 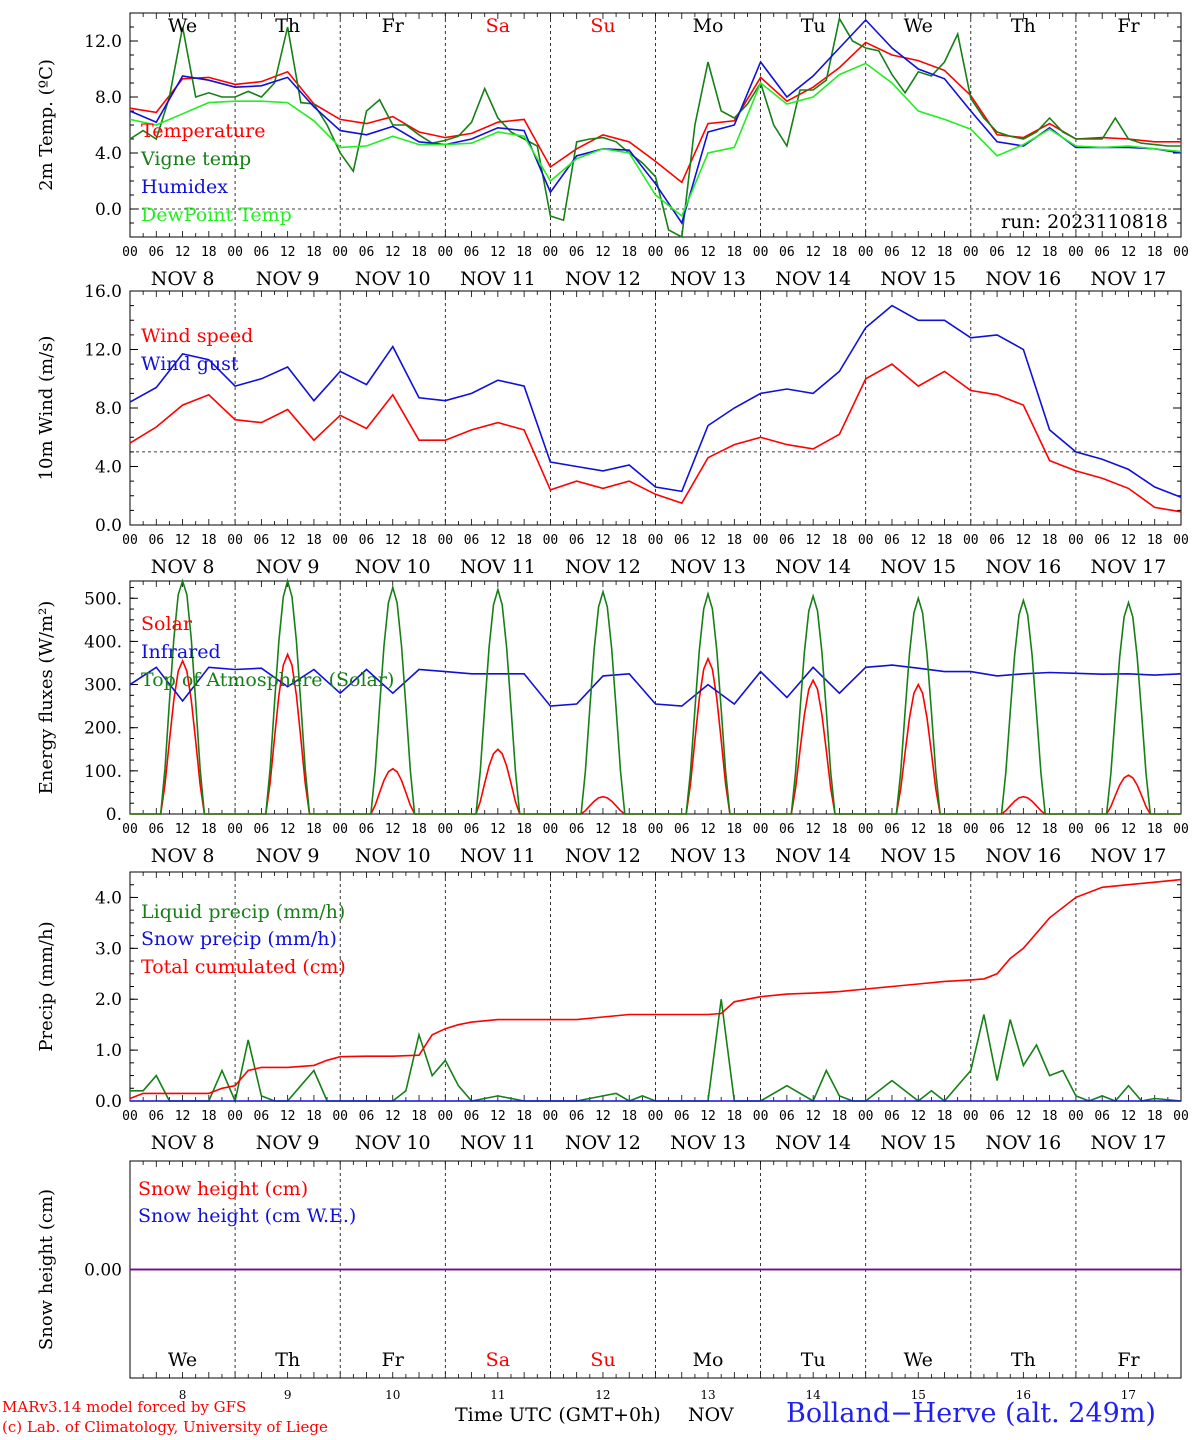 What do you see at coordinates (239, 939) in the screenshot?
I see `legend-entry: Snow precip (mm/h)` at bounding box center [239, 939].